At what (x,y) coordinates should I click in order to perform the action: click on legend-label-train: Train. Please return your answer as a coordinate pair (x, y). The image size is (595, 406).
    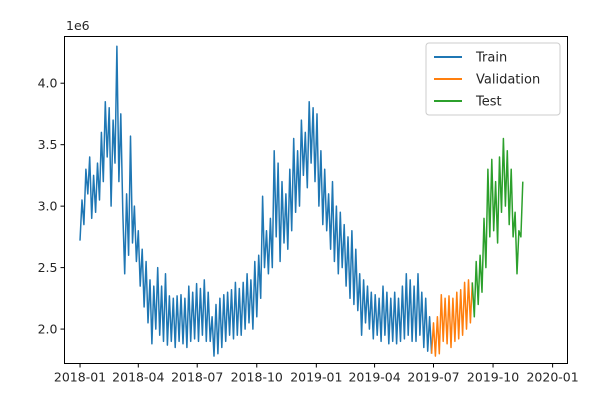
    Looking at the image, I should click on (491, 58).